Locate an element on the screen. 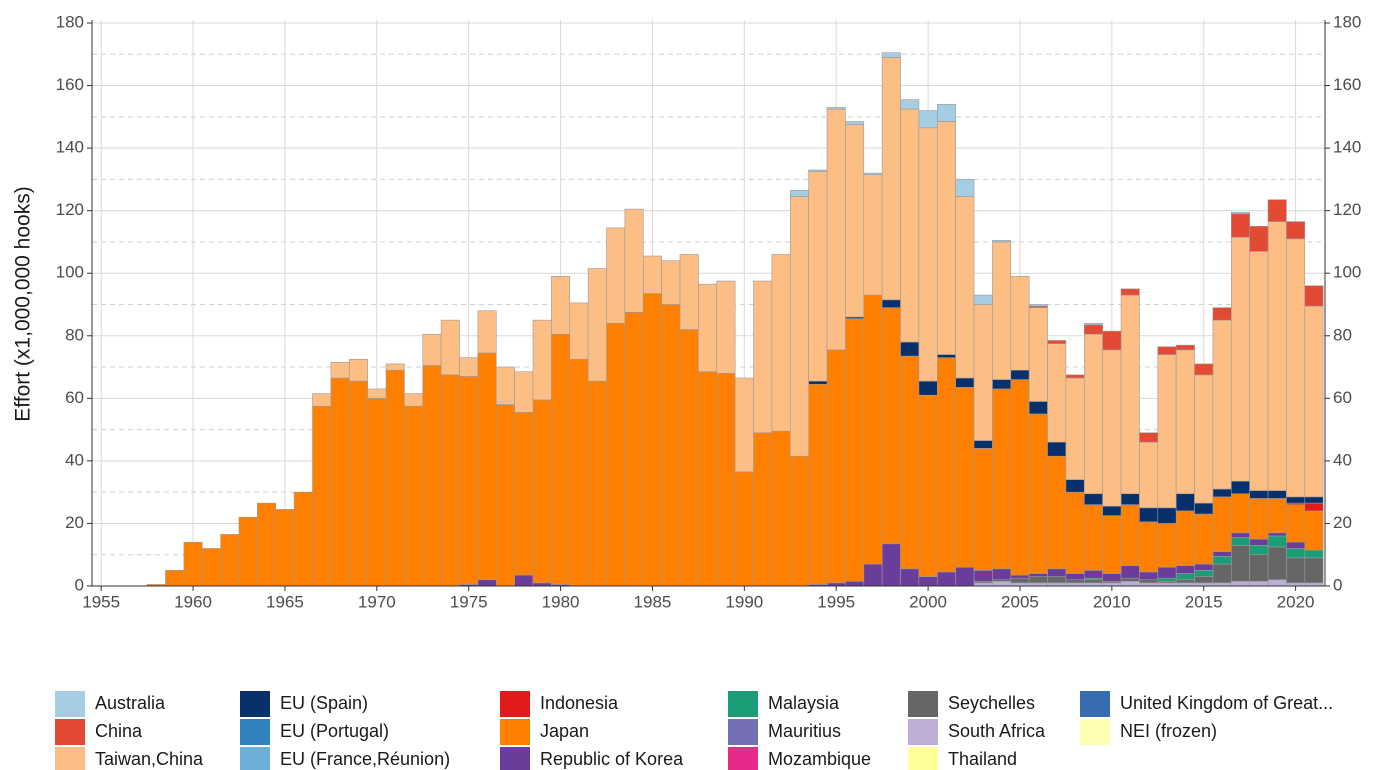 This screenshot has width=1392, height=770. legend-label: Japan is located at coordinates (564, 731).